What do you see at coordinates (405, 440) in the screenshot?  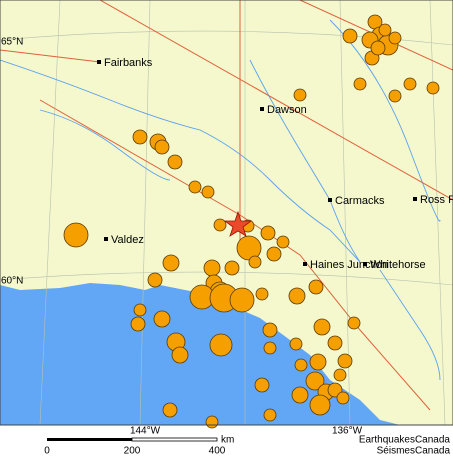 I see `credit: EarthquakesCanada` at bounding box center [405, 440].